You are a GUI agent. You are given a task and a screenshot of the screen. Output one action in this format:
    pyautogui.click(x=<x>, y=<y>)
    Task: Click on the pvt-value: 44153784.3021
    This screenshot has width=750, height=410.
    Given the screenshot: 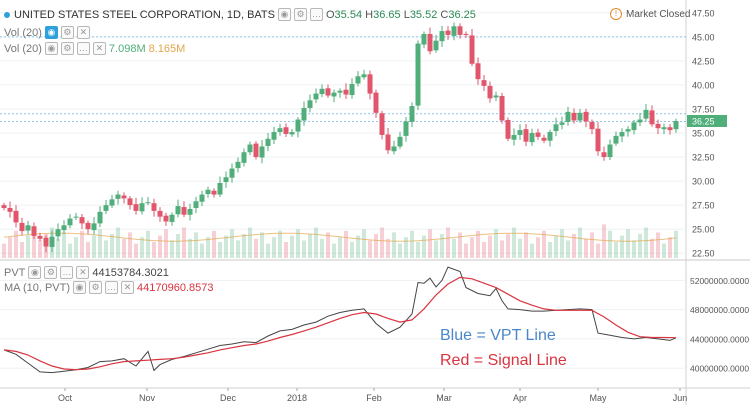 What is the action you would take?
    pyautogui.click(x=130, y=272)
    